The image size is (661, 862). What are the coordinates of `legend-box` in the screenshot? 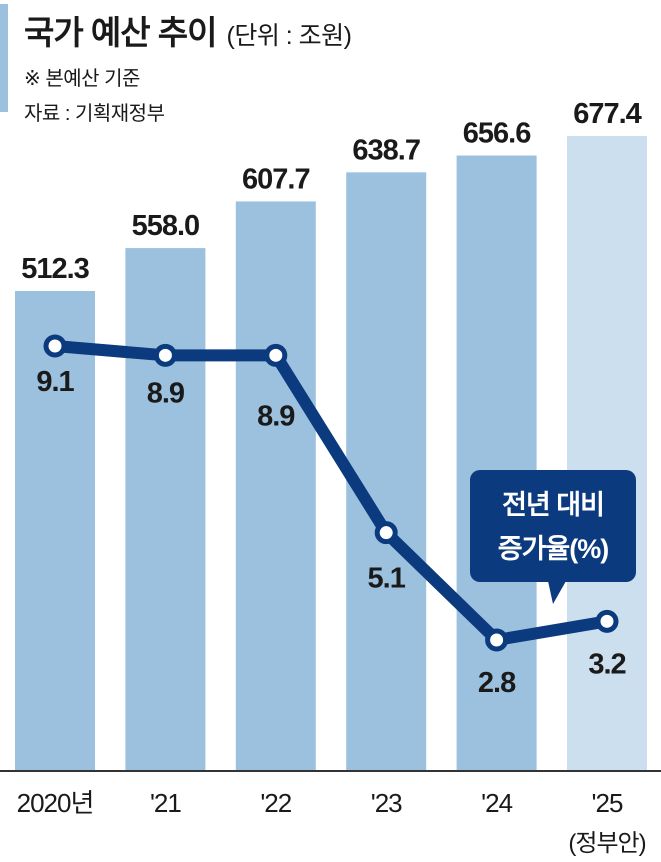 It's located at (553, 526).